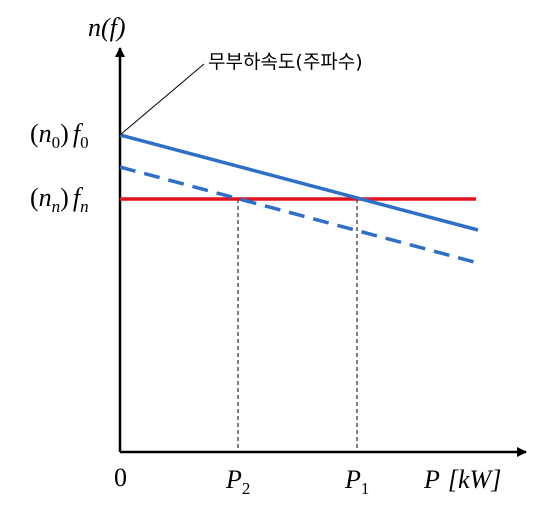  I want to click on label-part: (f), so click(113, 27).